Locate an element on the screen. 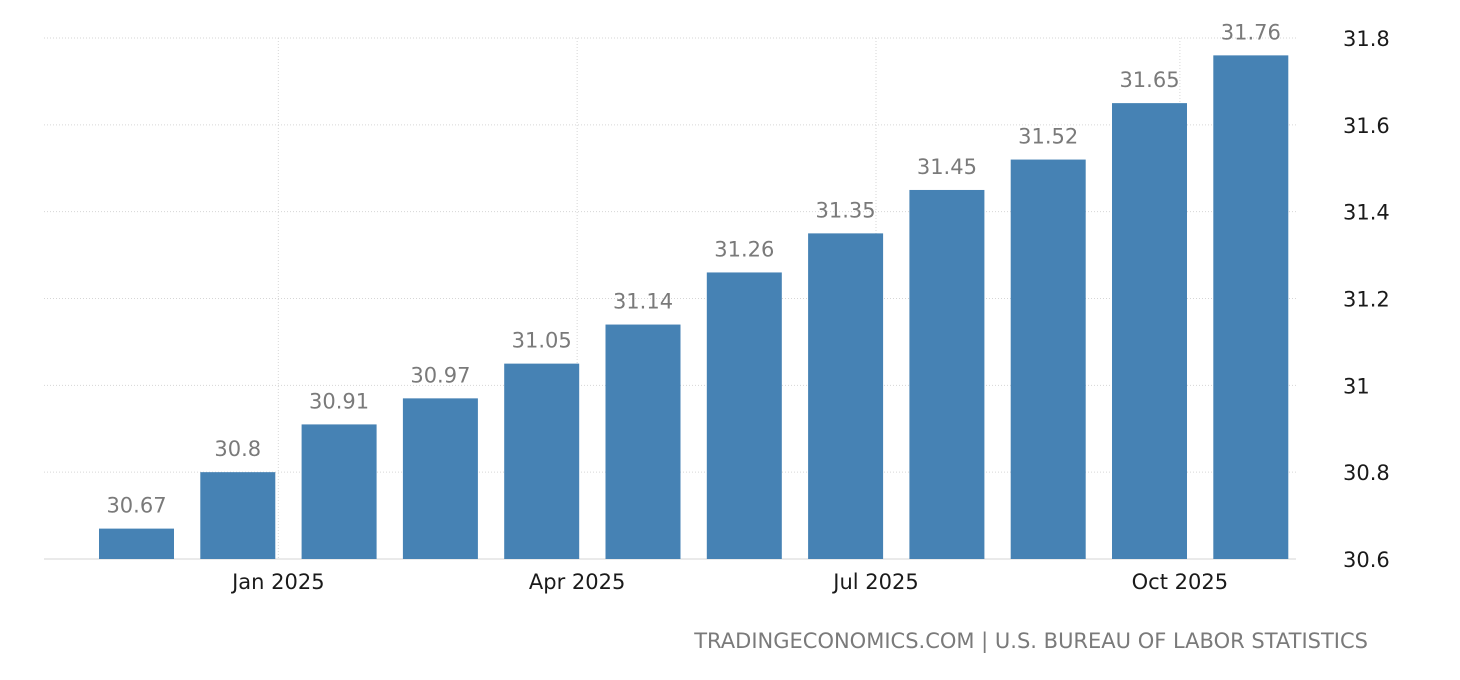  bar-value-label: 31.35 is located at coordinates (846, 210).